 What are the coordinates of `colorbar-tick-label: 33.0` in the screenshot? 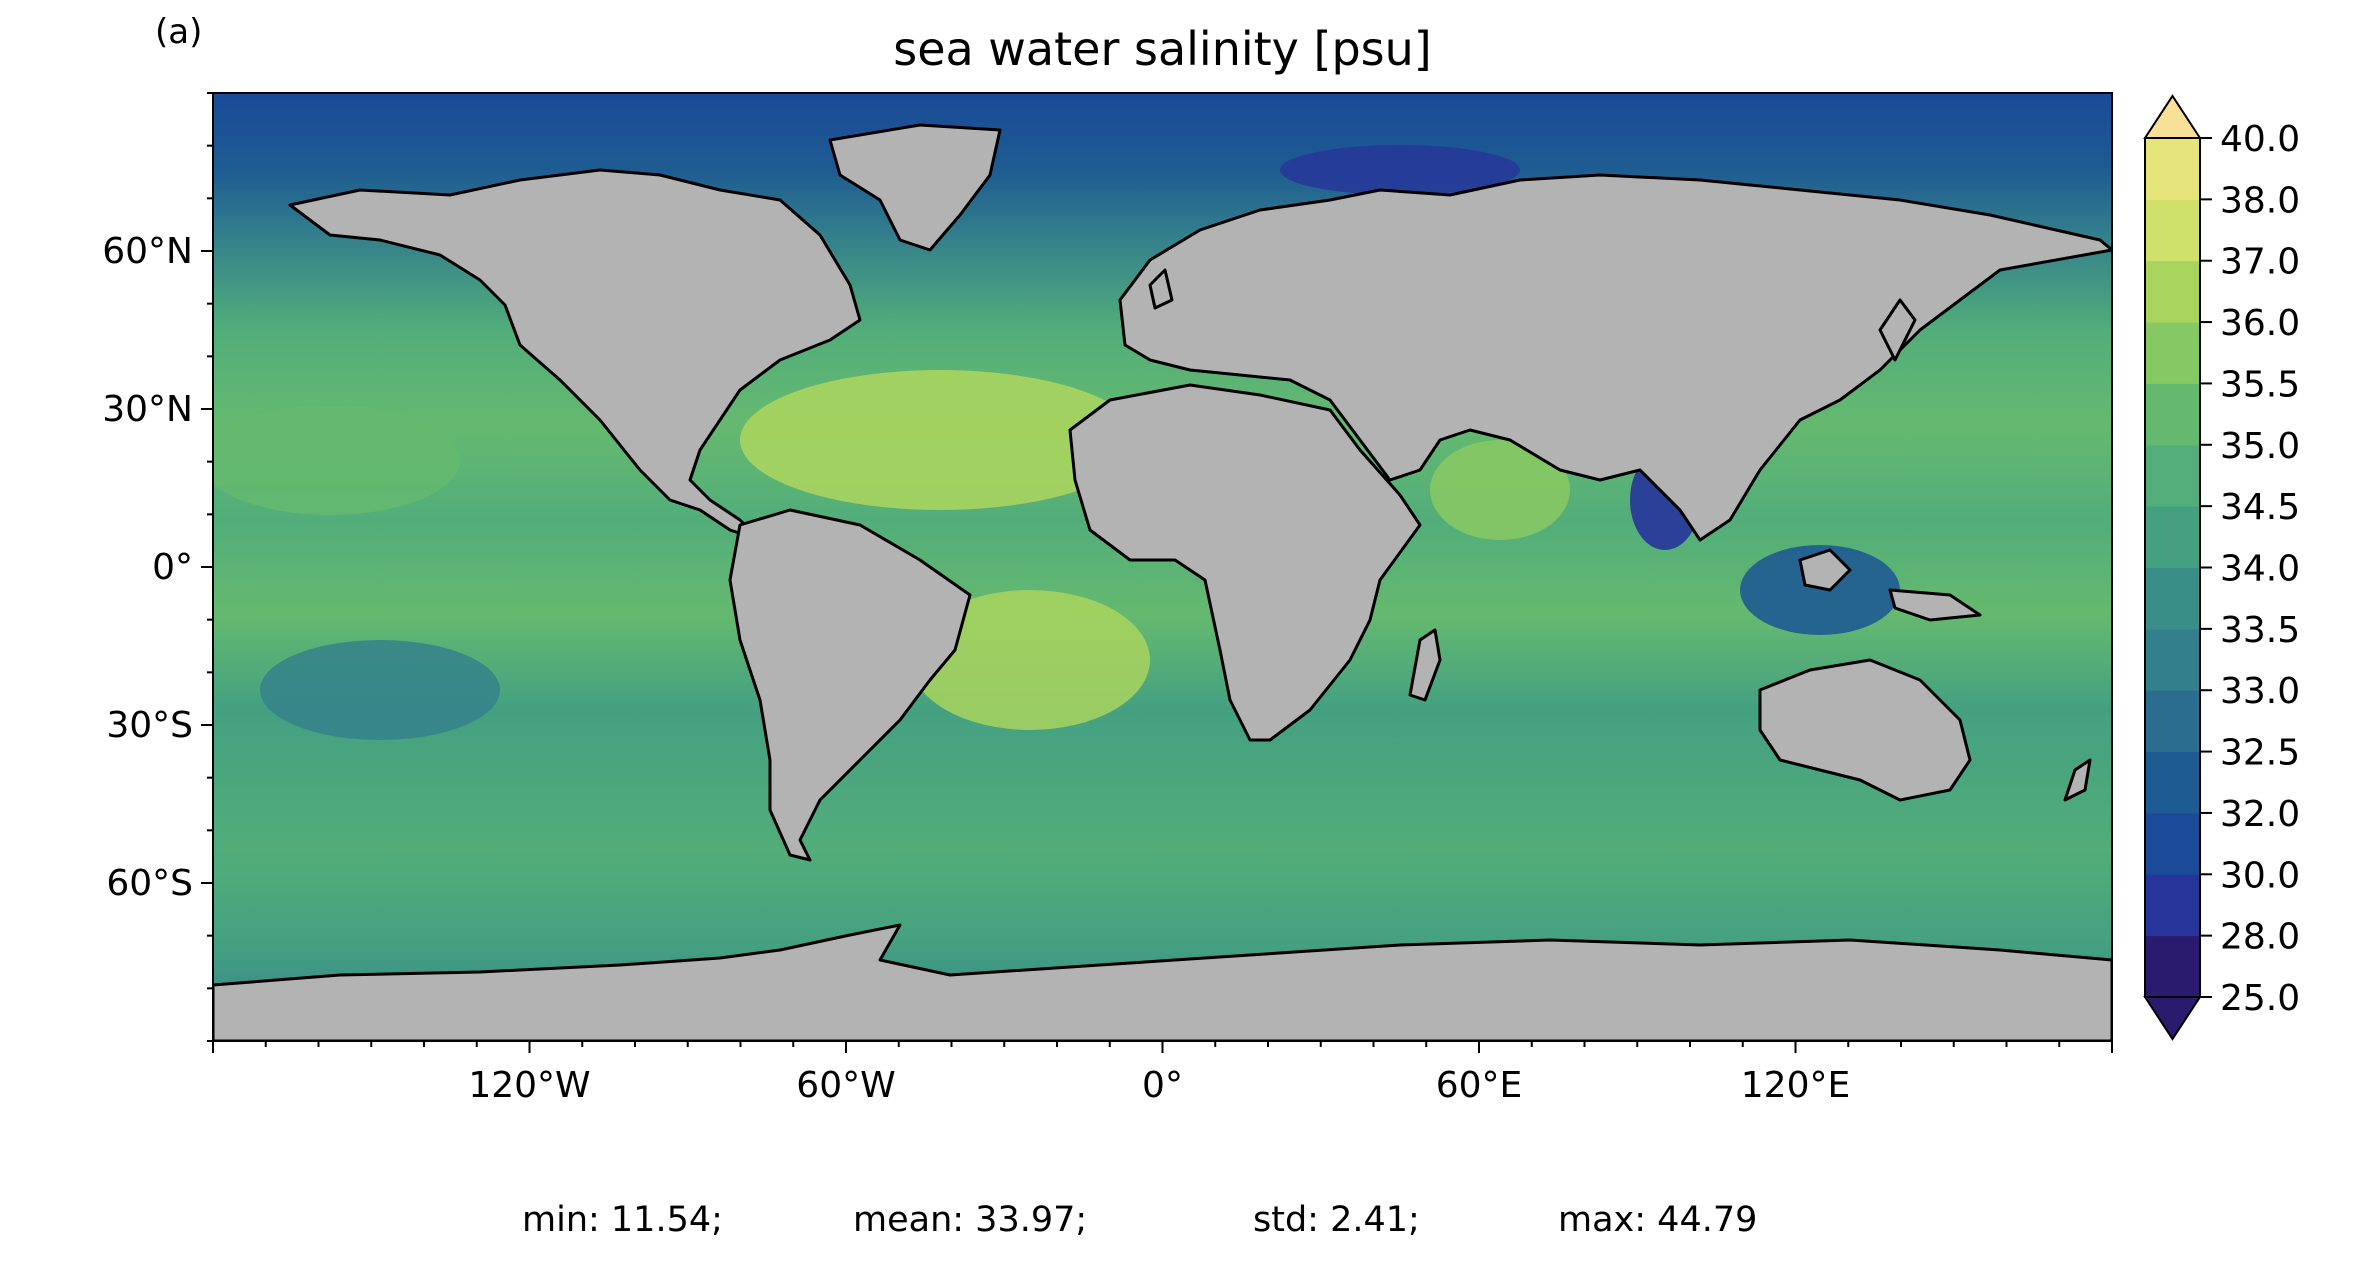 It's located at (2260, 691).